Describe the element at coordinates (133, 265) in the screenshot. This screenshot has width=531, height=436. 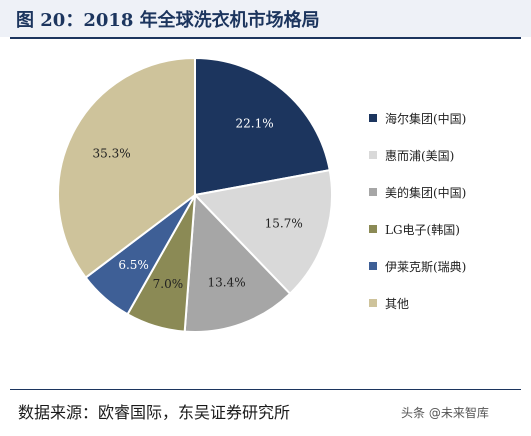
I see `slice-data-label: 6.5%` at that location.